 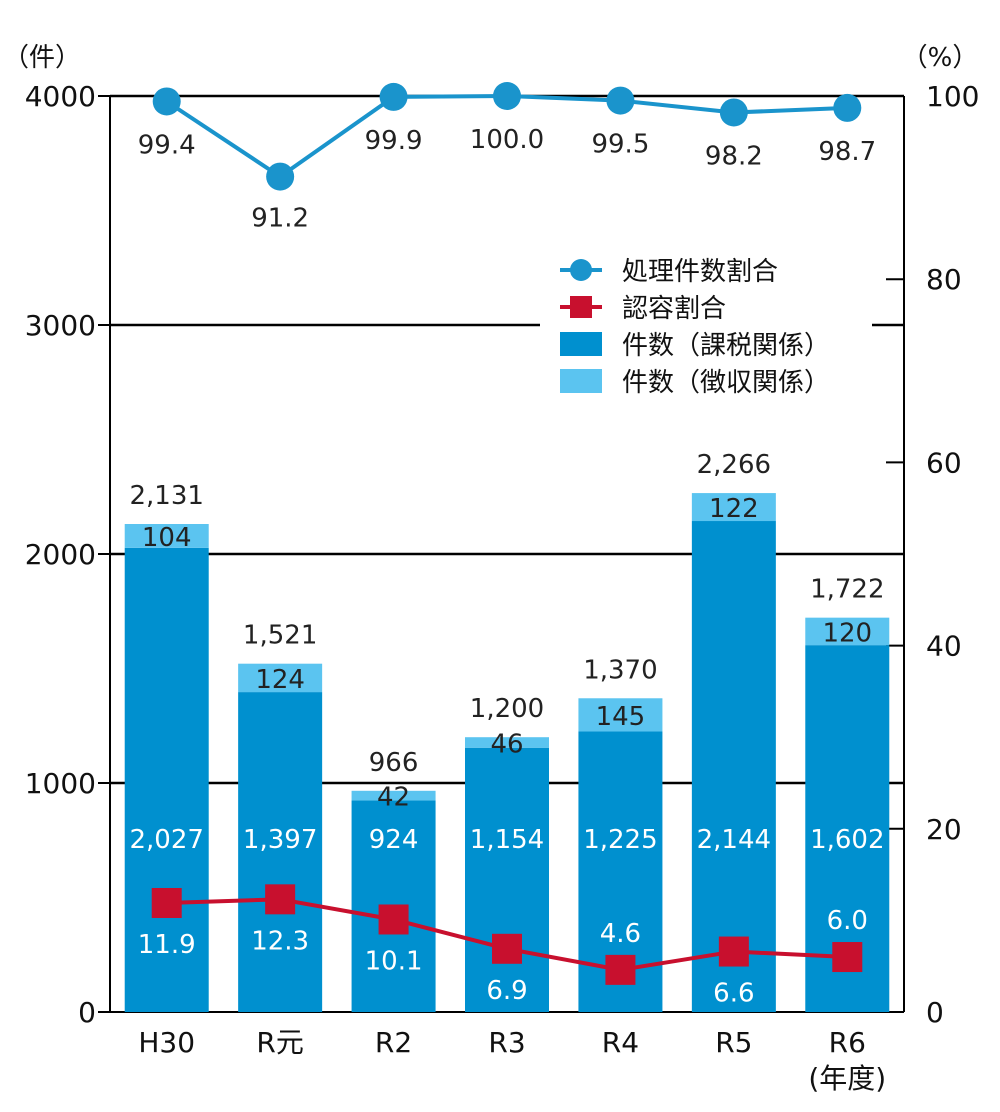 What do you see at coordinates (60, 96) in the screenshot?
I see `y-tick-label-left: 4000` at bounding box center [60, 96].